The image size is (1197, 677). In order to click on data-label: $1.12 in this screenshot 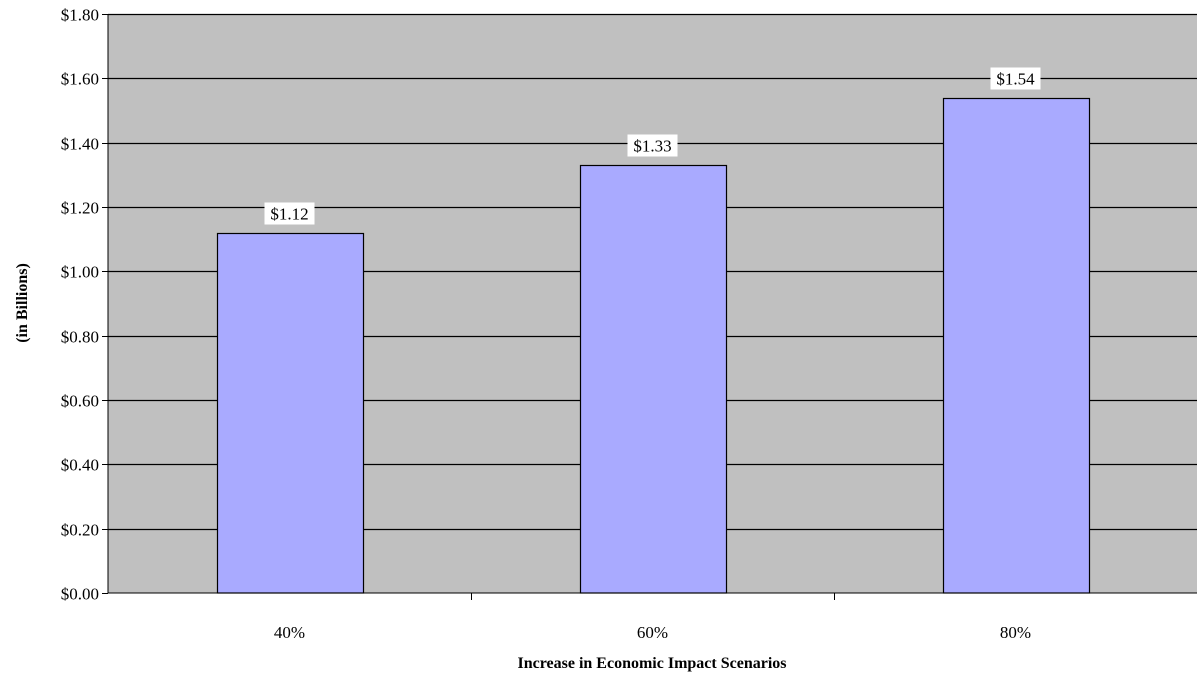, I will do `click(289, 214)`.